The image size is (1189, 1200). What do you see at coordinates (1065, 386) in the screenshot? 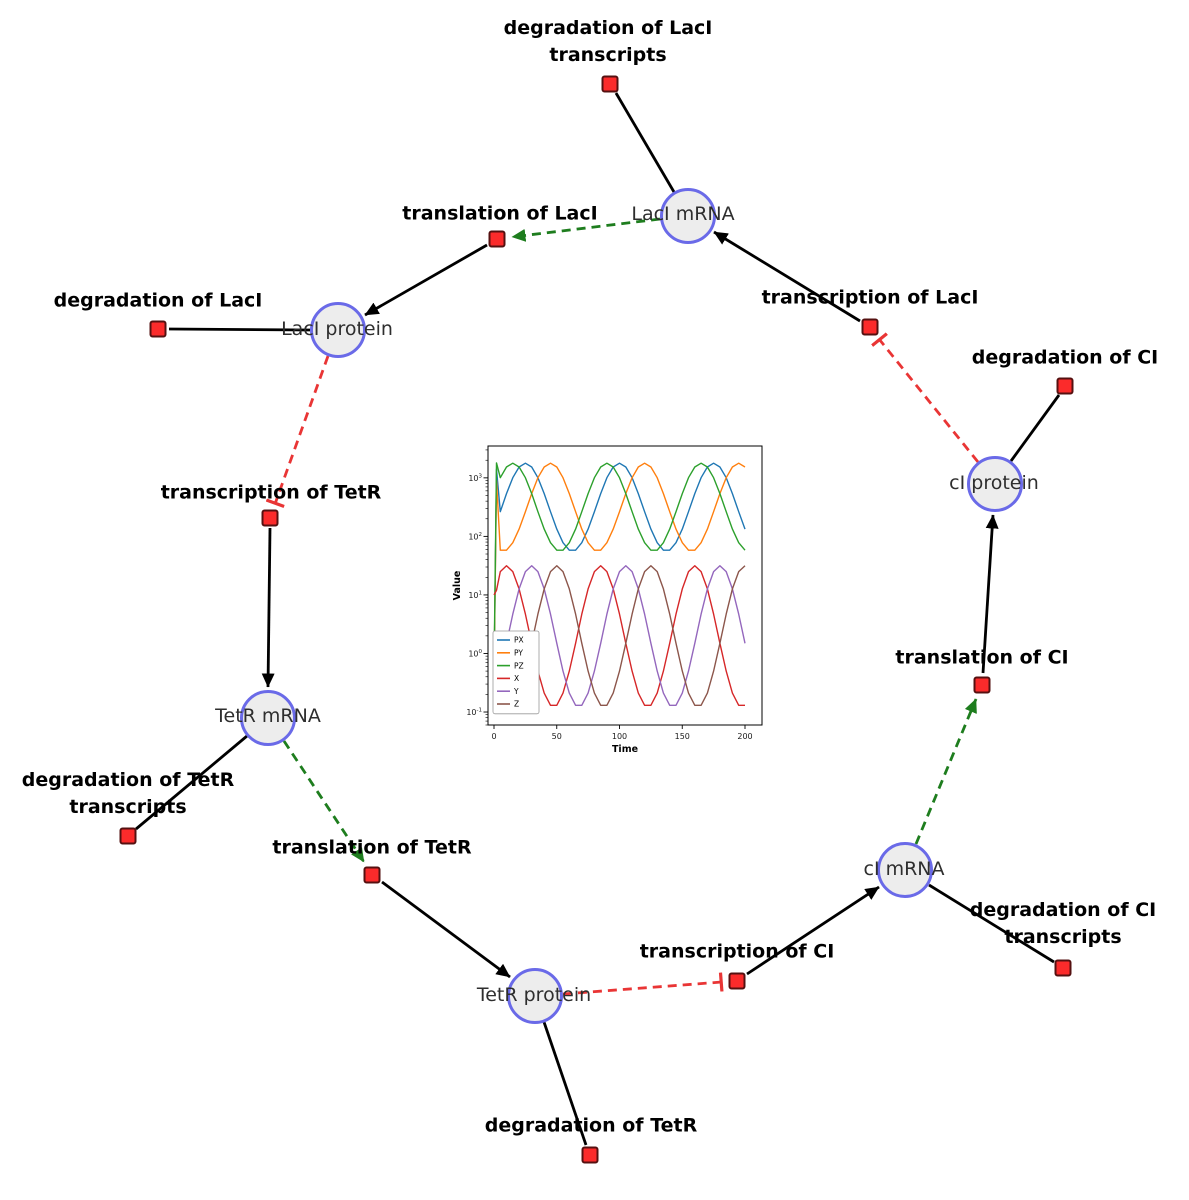
I see `reaction-node-degradation-of-ci` at bounding box center [1065, 386].